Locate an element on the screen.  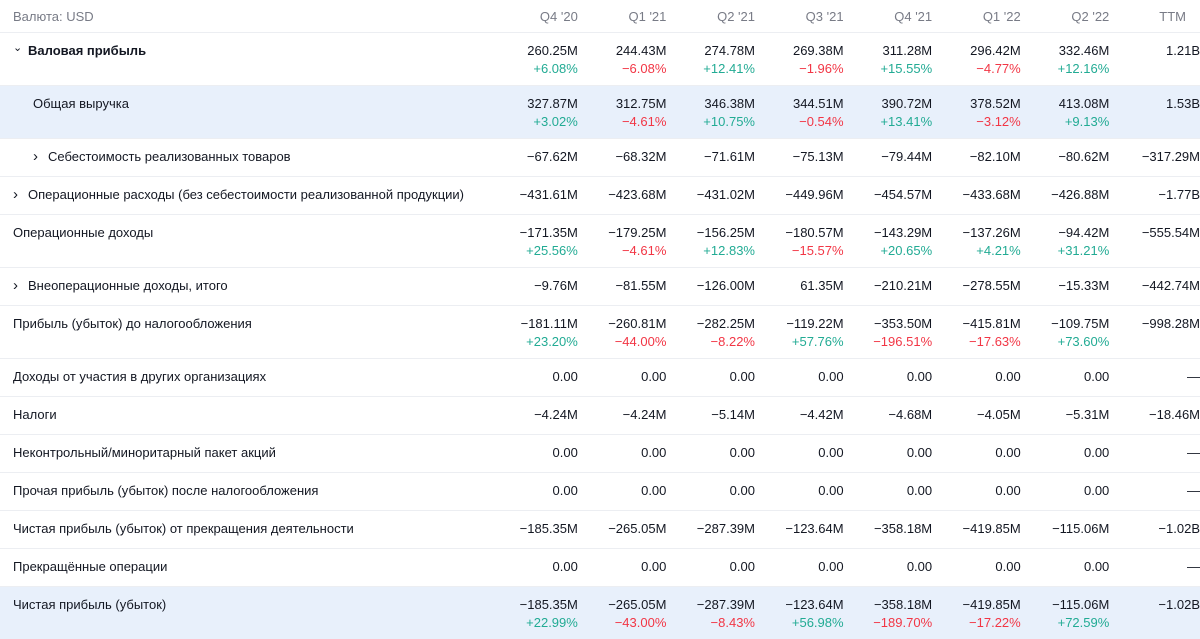
value-cell: −4.68M is located at coordinates (888, 416).